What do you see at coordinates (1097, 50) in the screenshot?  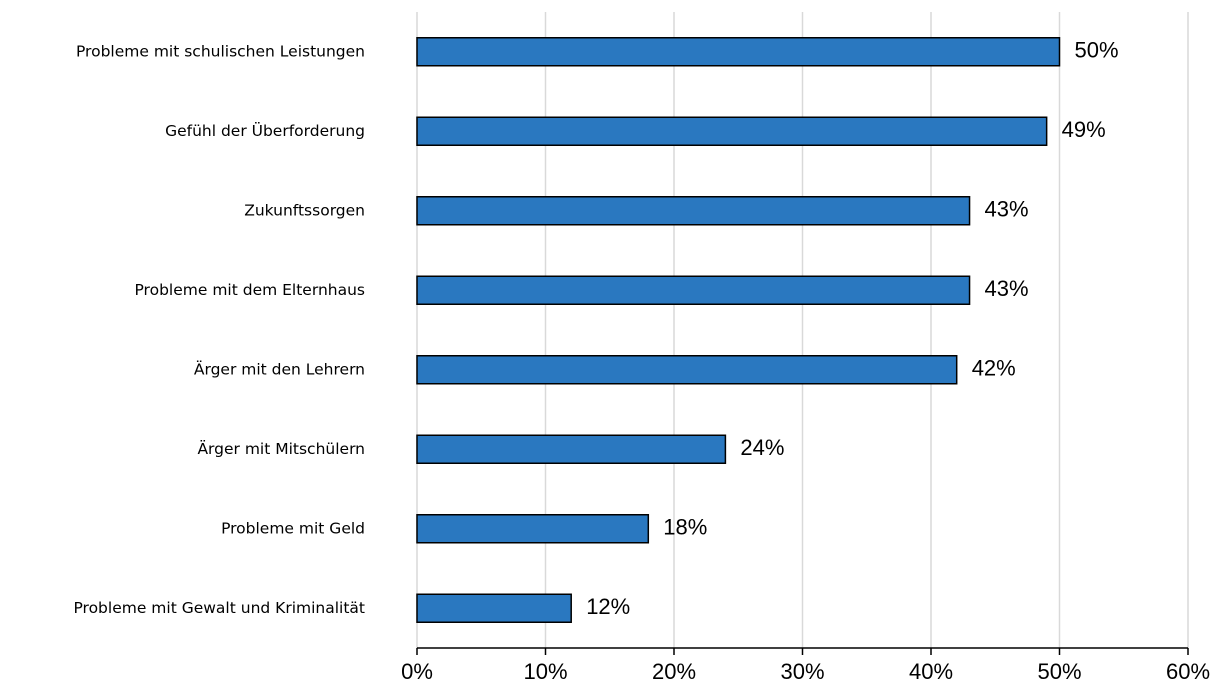 I see `value-label: 50%` at bounding box center [1097, 50].